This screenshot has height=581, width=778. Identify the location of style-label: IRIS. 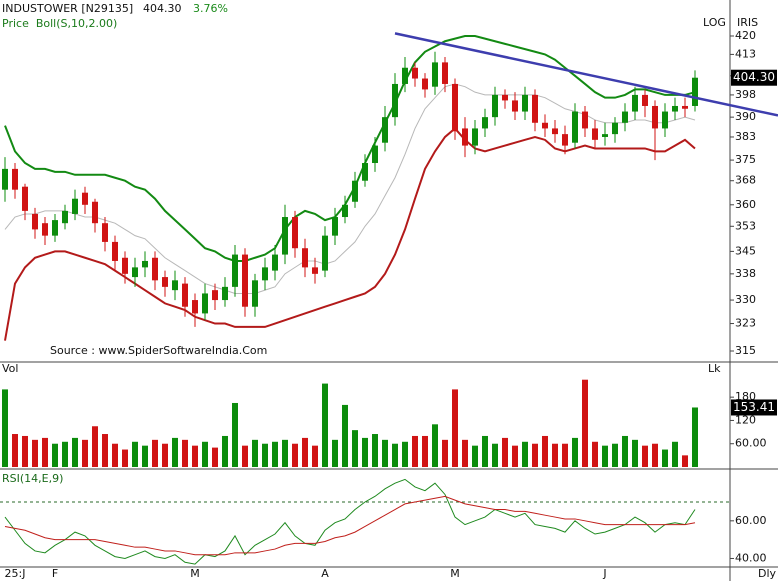
(747, 22).